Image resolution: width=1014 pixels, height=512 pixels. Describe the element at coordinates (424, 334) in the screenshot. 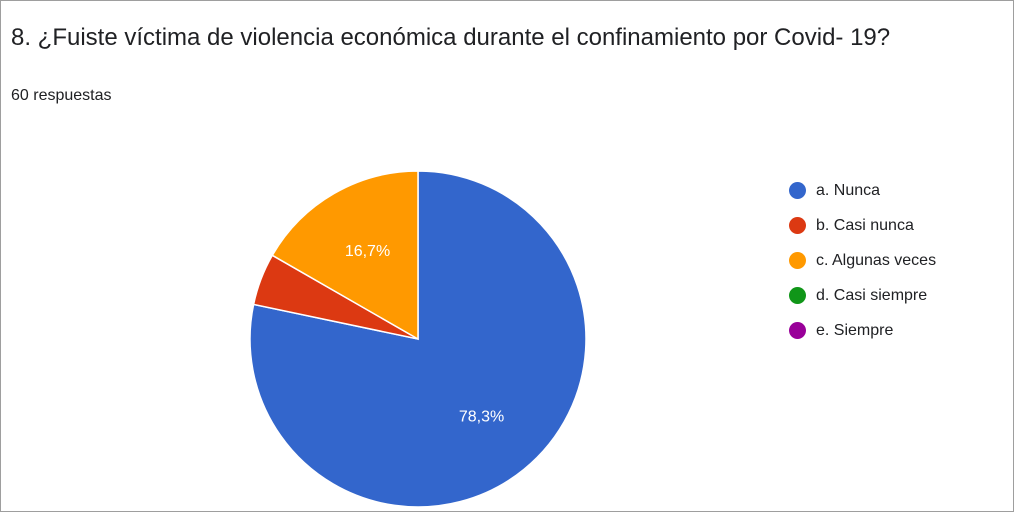

I see `pie-data-labels: 78,3% 16,7%` at that location.